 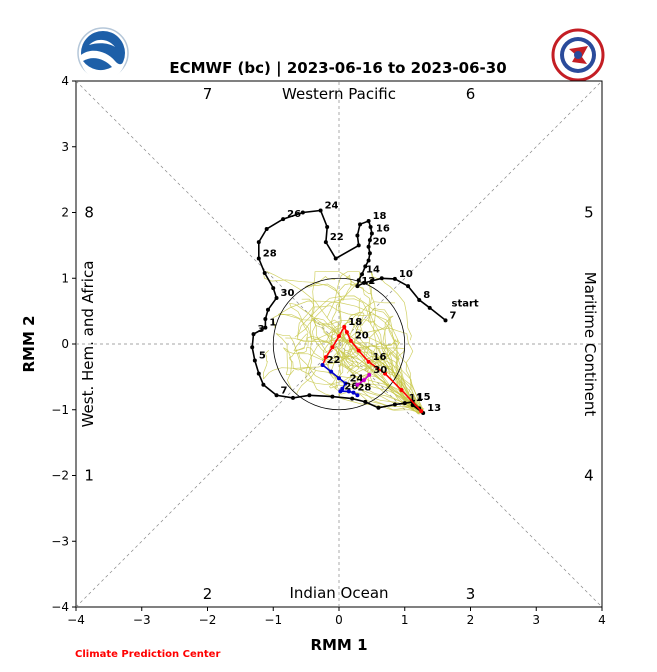 I want to click on observed-day-label: 13, so click(x=434, y=408).